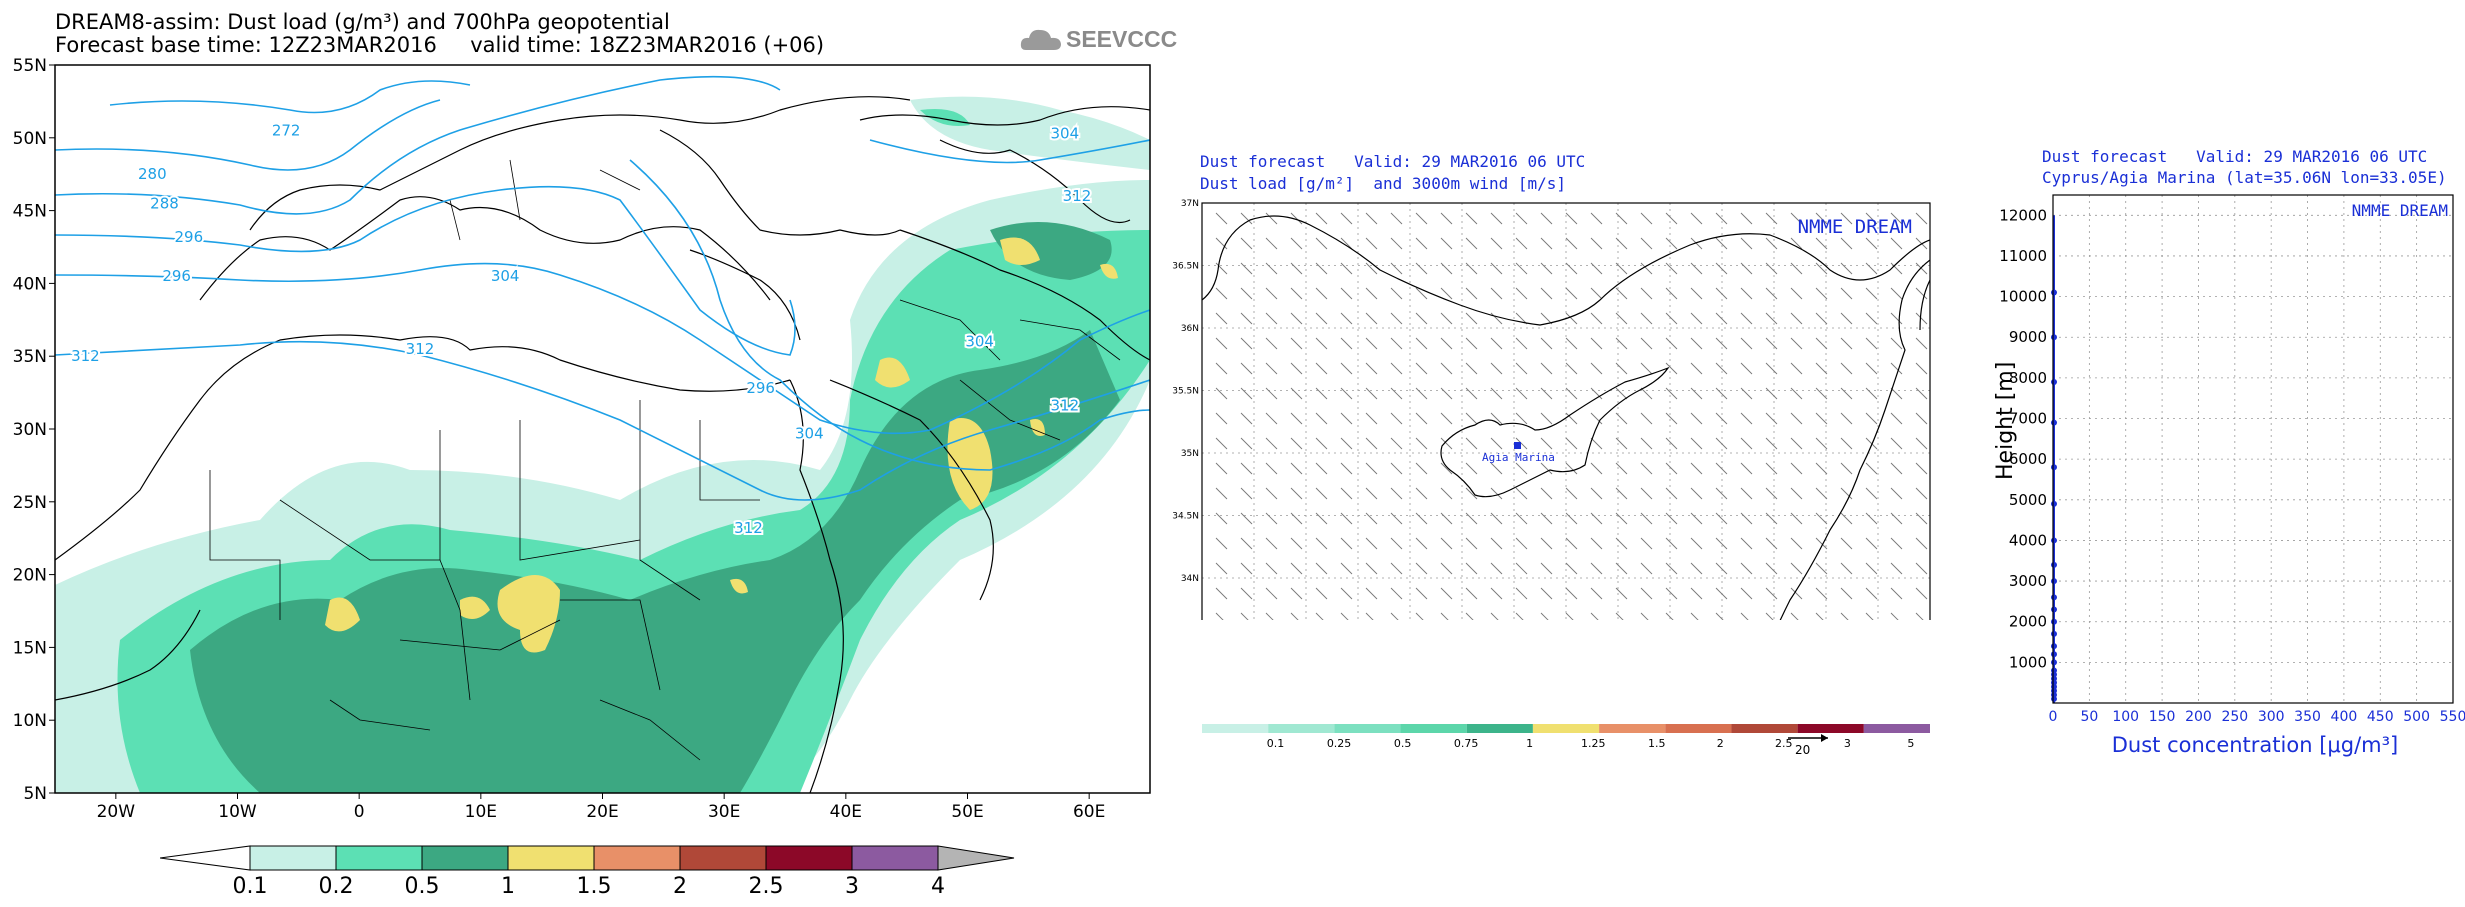  I want to click on height-tick: 10000, so click(2023, 297).